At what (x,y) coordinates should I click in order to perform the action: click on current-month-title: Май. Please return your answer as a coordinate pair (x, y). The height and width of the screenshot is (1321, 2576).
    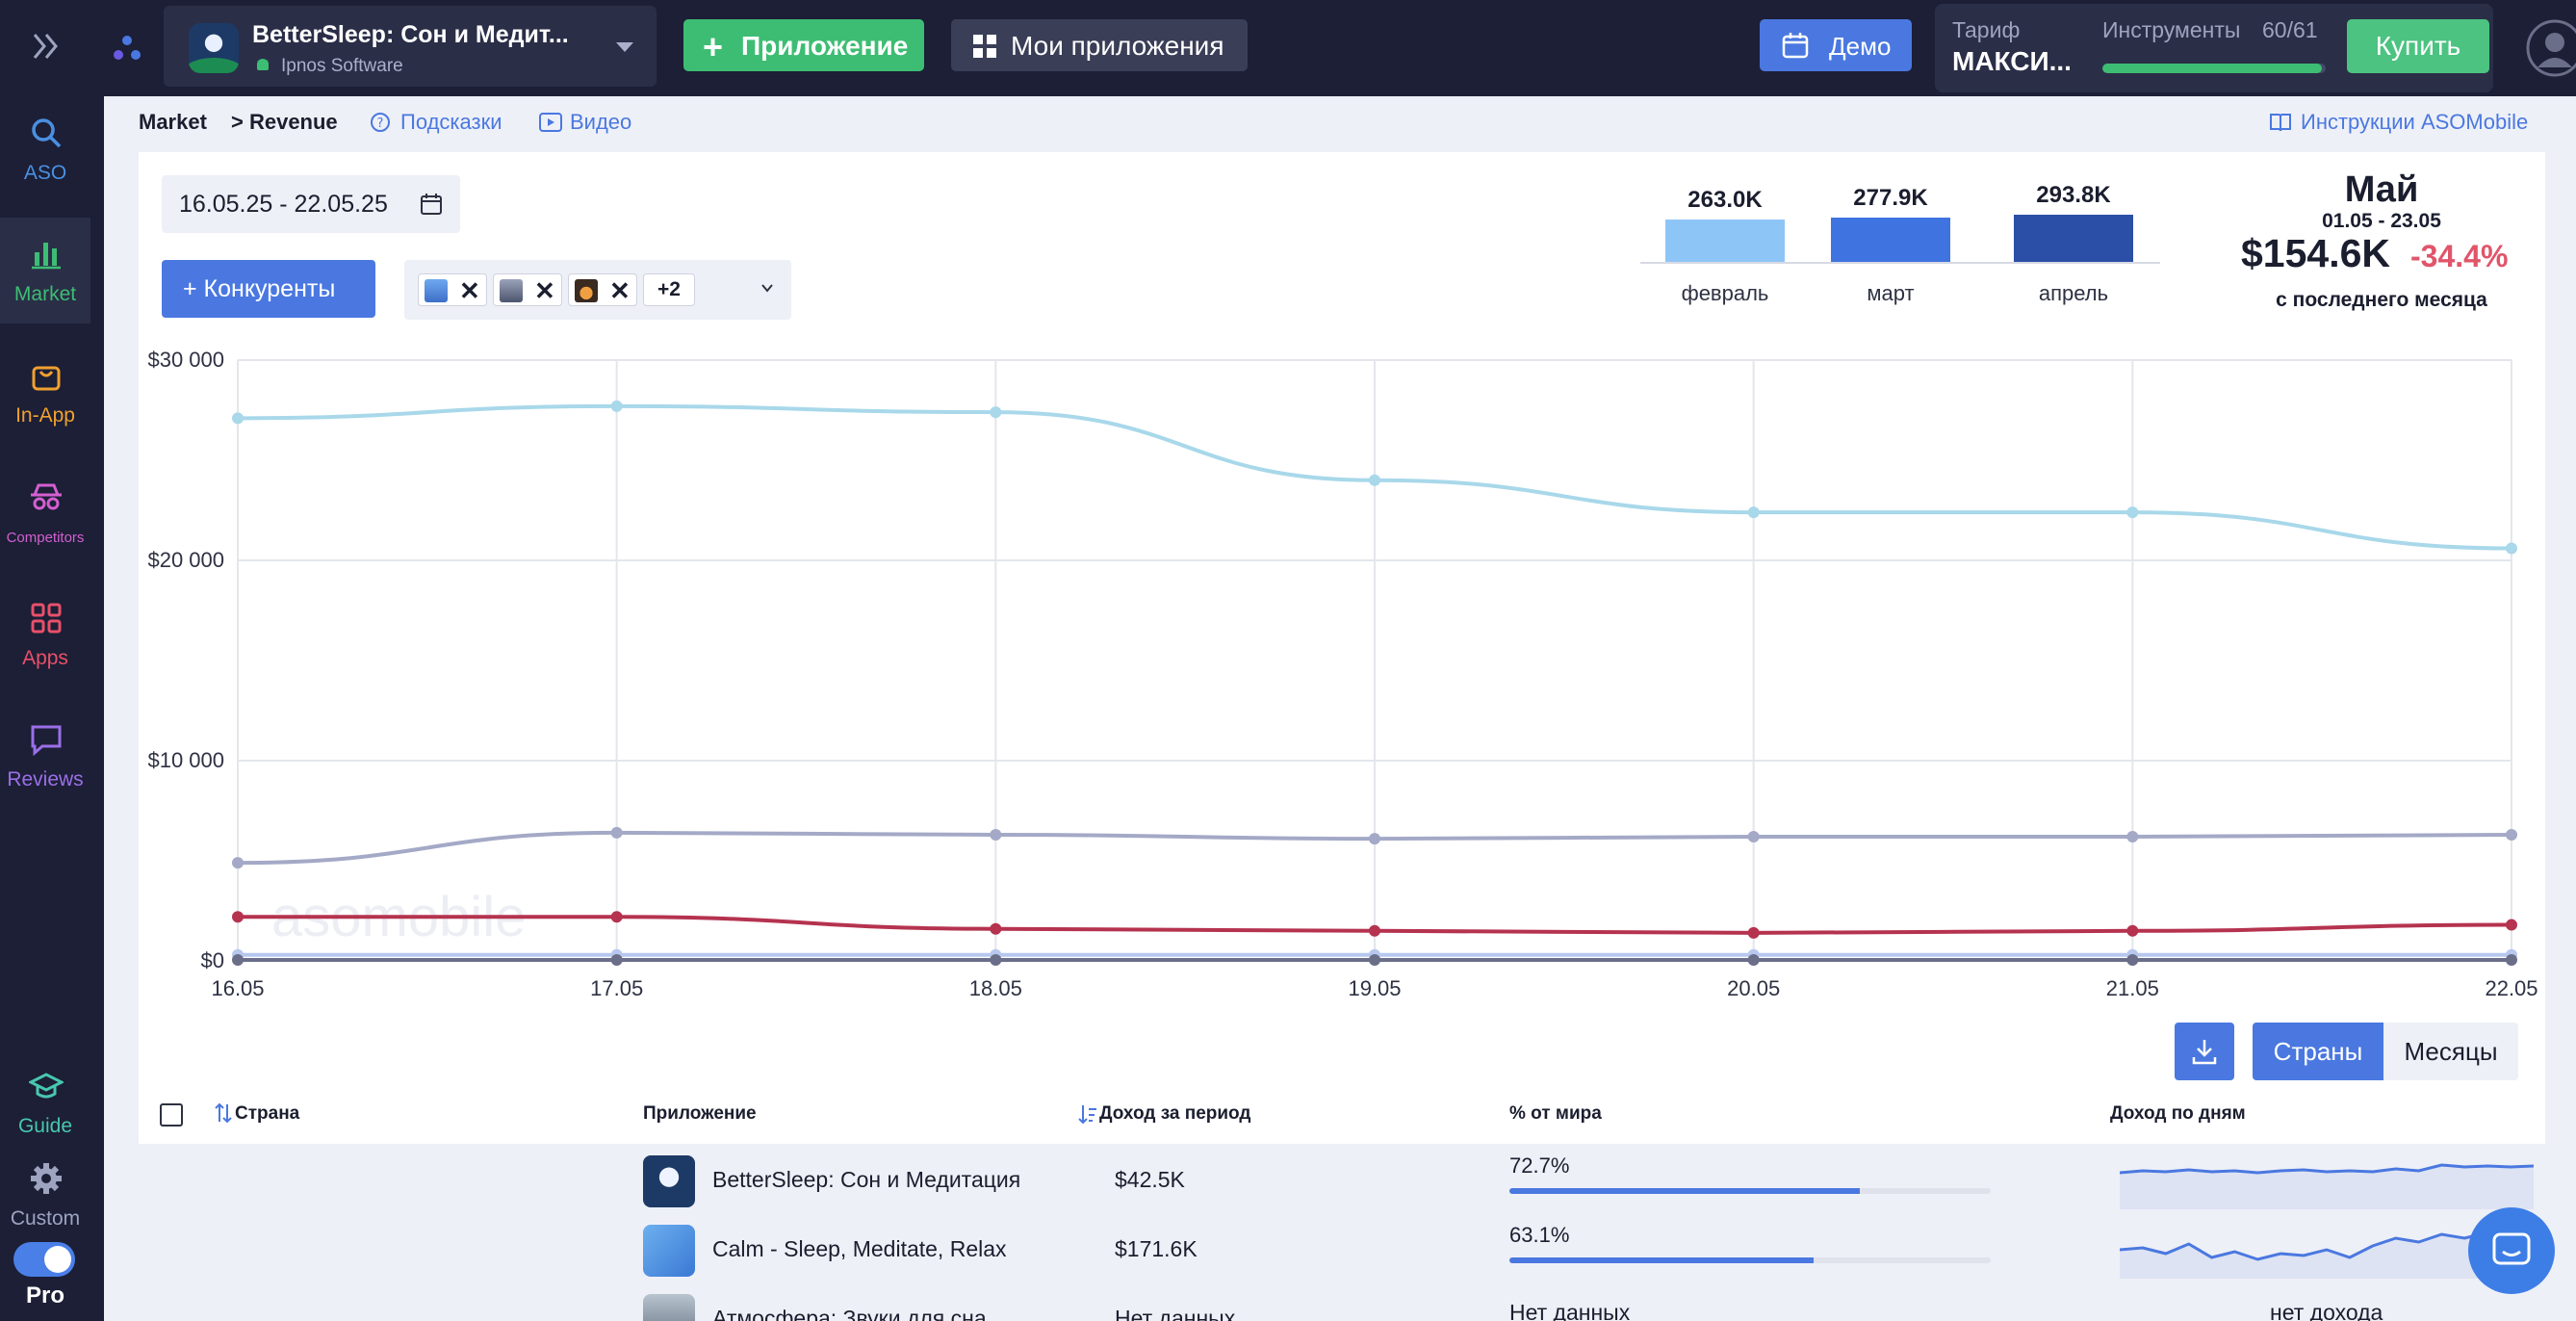
    Looking at the image, I should click on (2381, 189).